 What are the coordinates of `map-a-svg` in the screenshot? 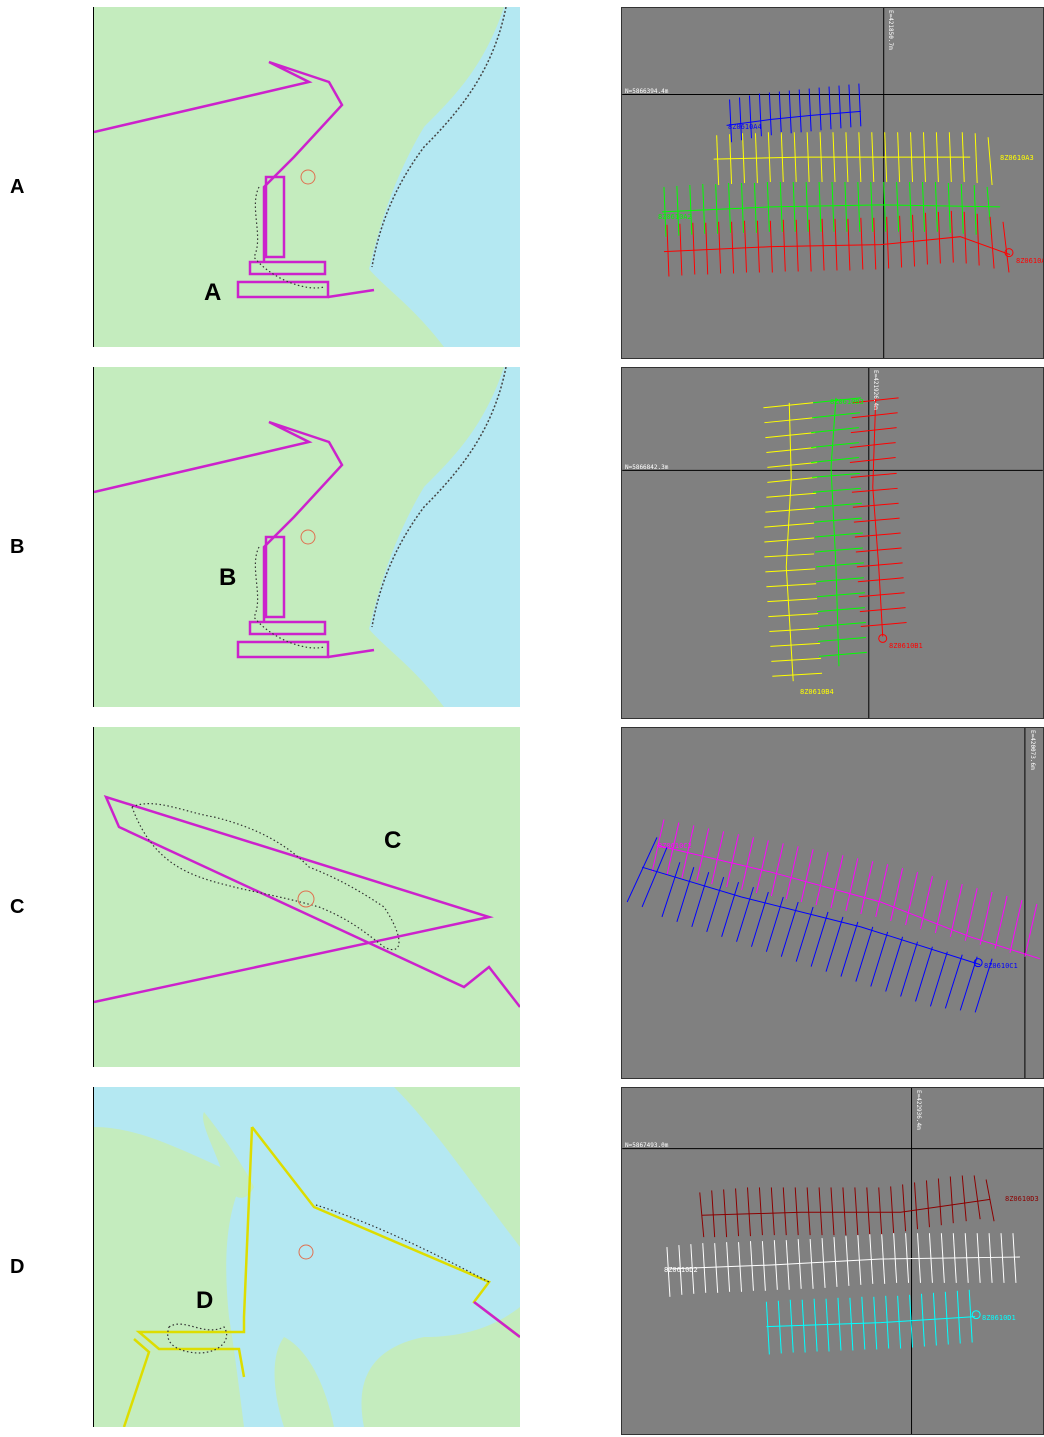 It's located at (307, 177).